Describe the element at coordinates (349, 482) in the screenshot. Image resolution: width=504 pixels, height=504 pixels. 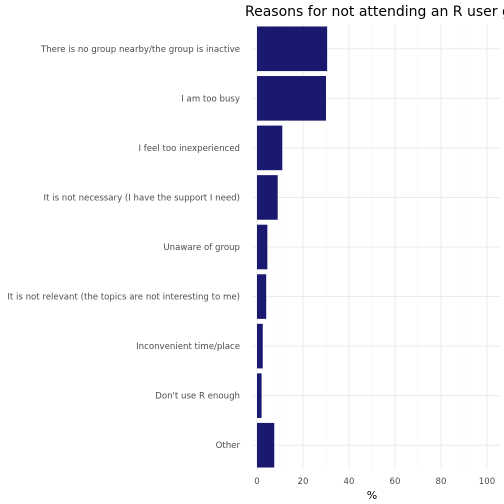
I see `x-tick-label: 40` at that location.